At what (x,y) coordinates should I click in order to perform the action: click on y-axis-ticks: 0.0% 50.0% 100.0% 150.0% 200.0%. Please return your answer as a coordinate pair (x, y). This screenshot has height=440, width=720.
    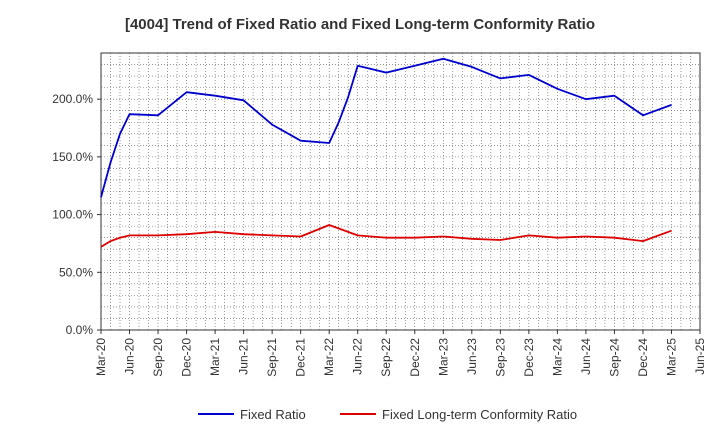
    Looking at the image, I should click on (76, 214).